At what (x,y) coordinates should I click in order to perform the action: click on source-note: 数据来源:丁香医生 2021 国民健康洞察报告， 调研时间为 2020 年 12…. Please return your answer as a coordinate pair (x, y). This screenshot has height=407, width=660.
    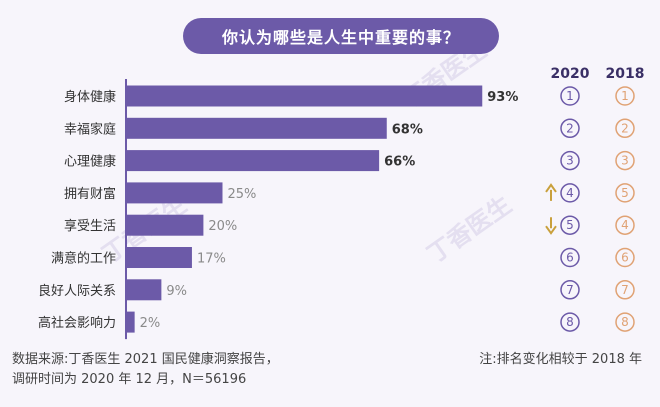
    Looking at the image, I should click on (145, 370).